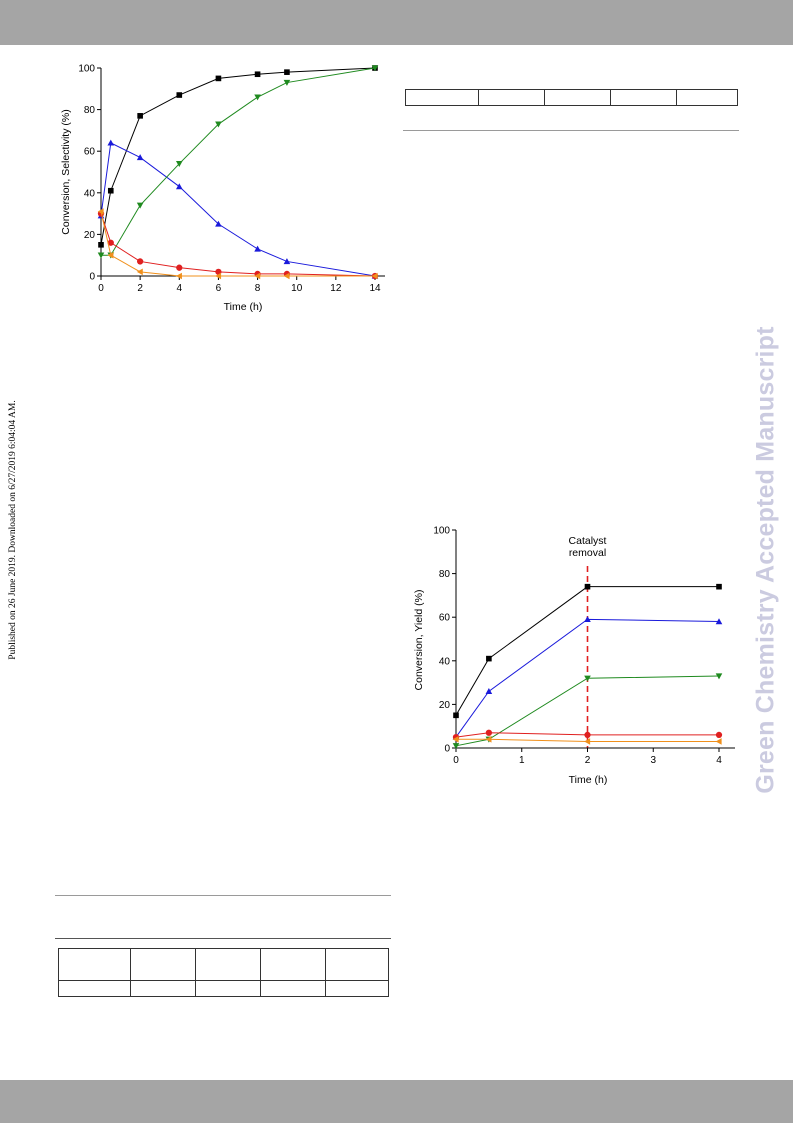 The width and height of the screenshot is (793, 1123). What do you see at coordinates (456, 760) in the screenshot?
I see `x-tick-label: 0` at bounding box center [456, 760].